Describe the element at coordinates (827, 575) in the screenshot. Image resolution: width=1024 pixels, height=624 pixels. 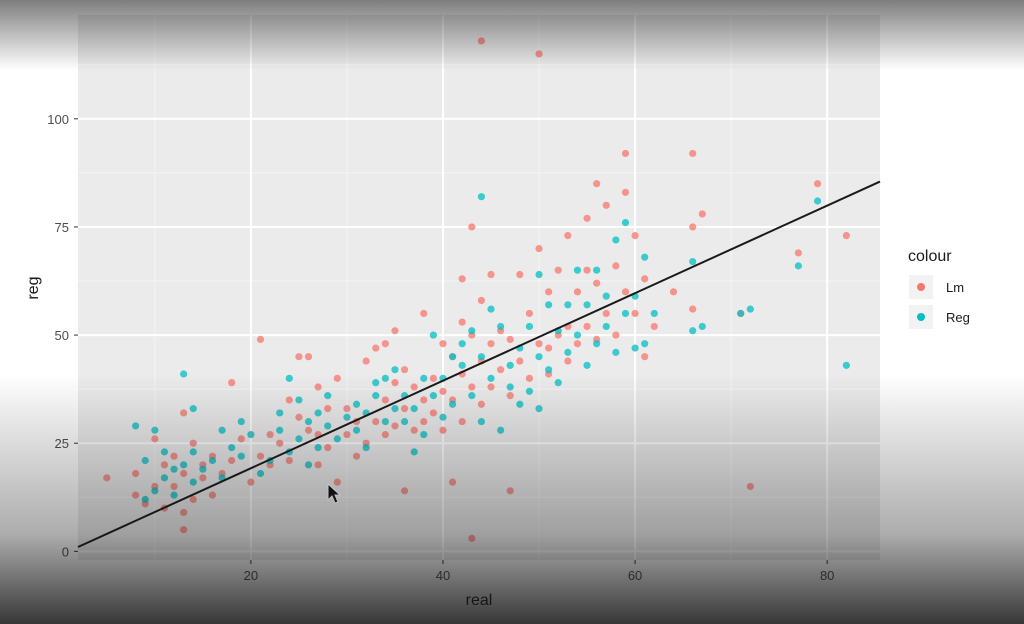
I see `x-tick-label: 80` at that location.